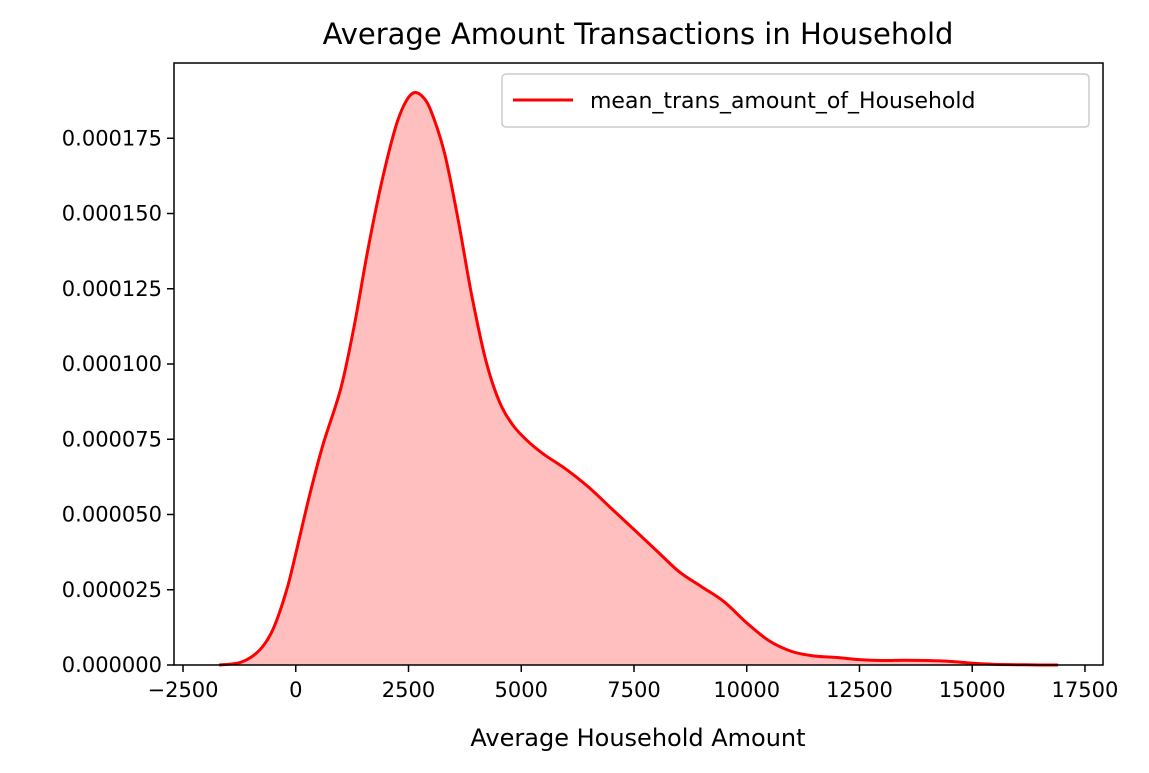 The height and width of the screenshot is (773, 1149). Describe the element at coordinates (638, 34) in the screenshot. I see `chart-title: Average Amount Transactions in Household` at that location.